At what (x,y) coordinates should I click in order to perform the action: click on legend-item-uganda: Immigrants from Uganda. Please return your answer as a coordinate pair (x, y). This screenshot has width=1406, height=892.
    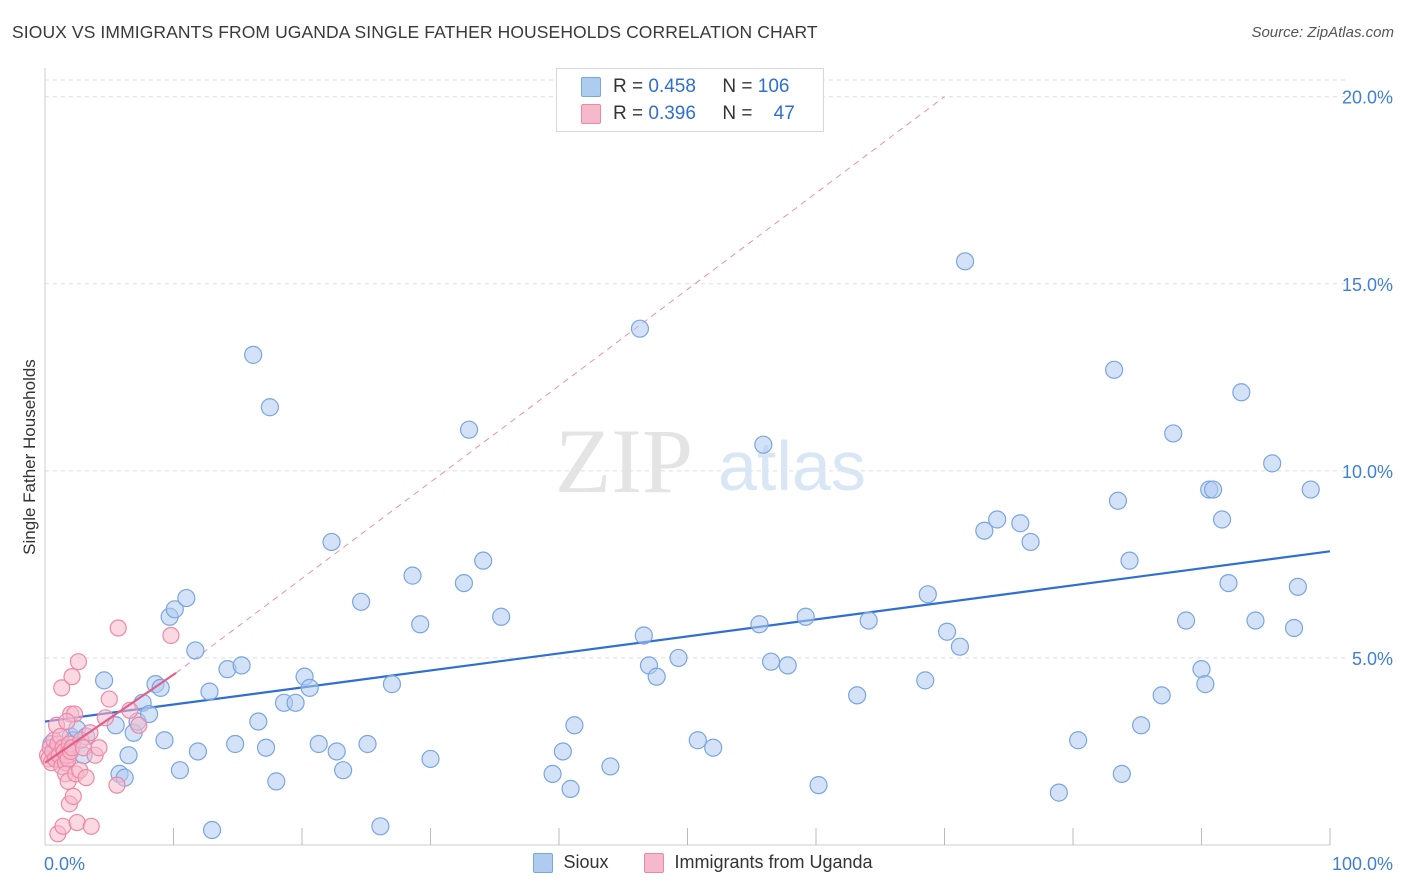
    Looking at the image, I should click on (758, 862).